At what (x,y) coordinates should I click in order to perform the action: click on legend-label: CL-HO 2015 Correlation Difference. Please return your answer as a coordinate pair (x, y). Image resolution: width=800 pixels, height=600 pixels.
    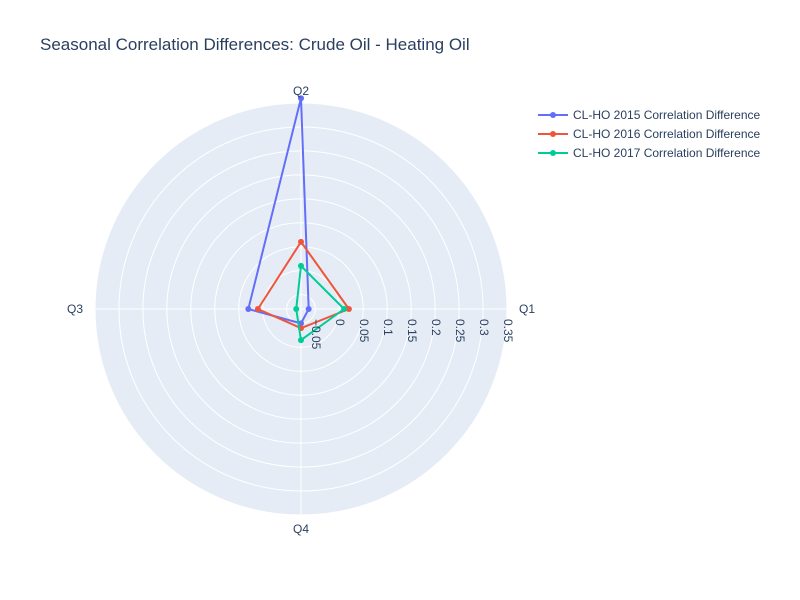
    Looking at the image, I should click on (667, 115).